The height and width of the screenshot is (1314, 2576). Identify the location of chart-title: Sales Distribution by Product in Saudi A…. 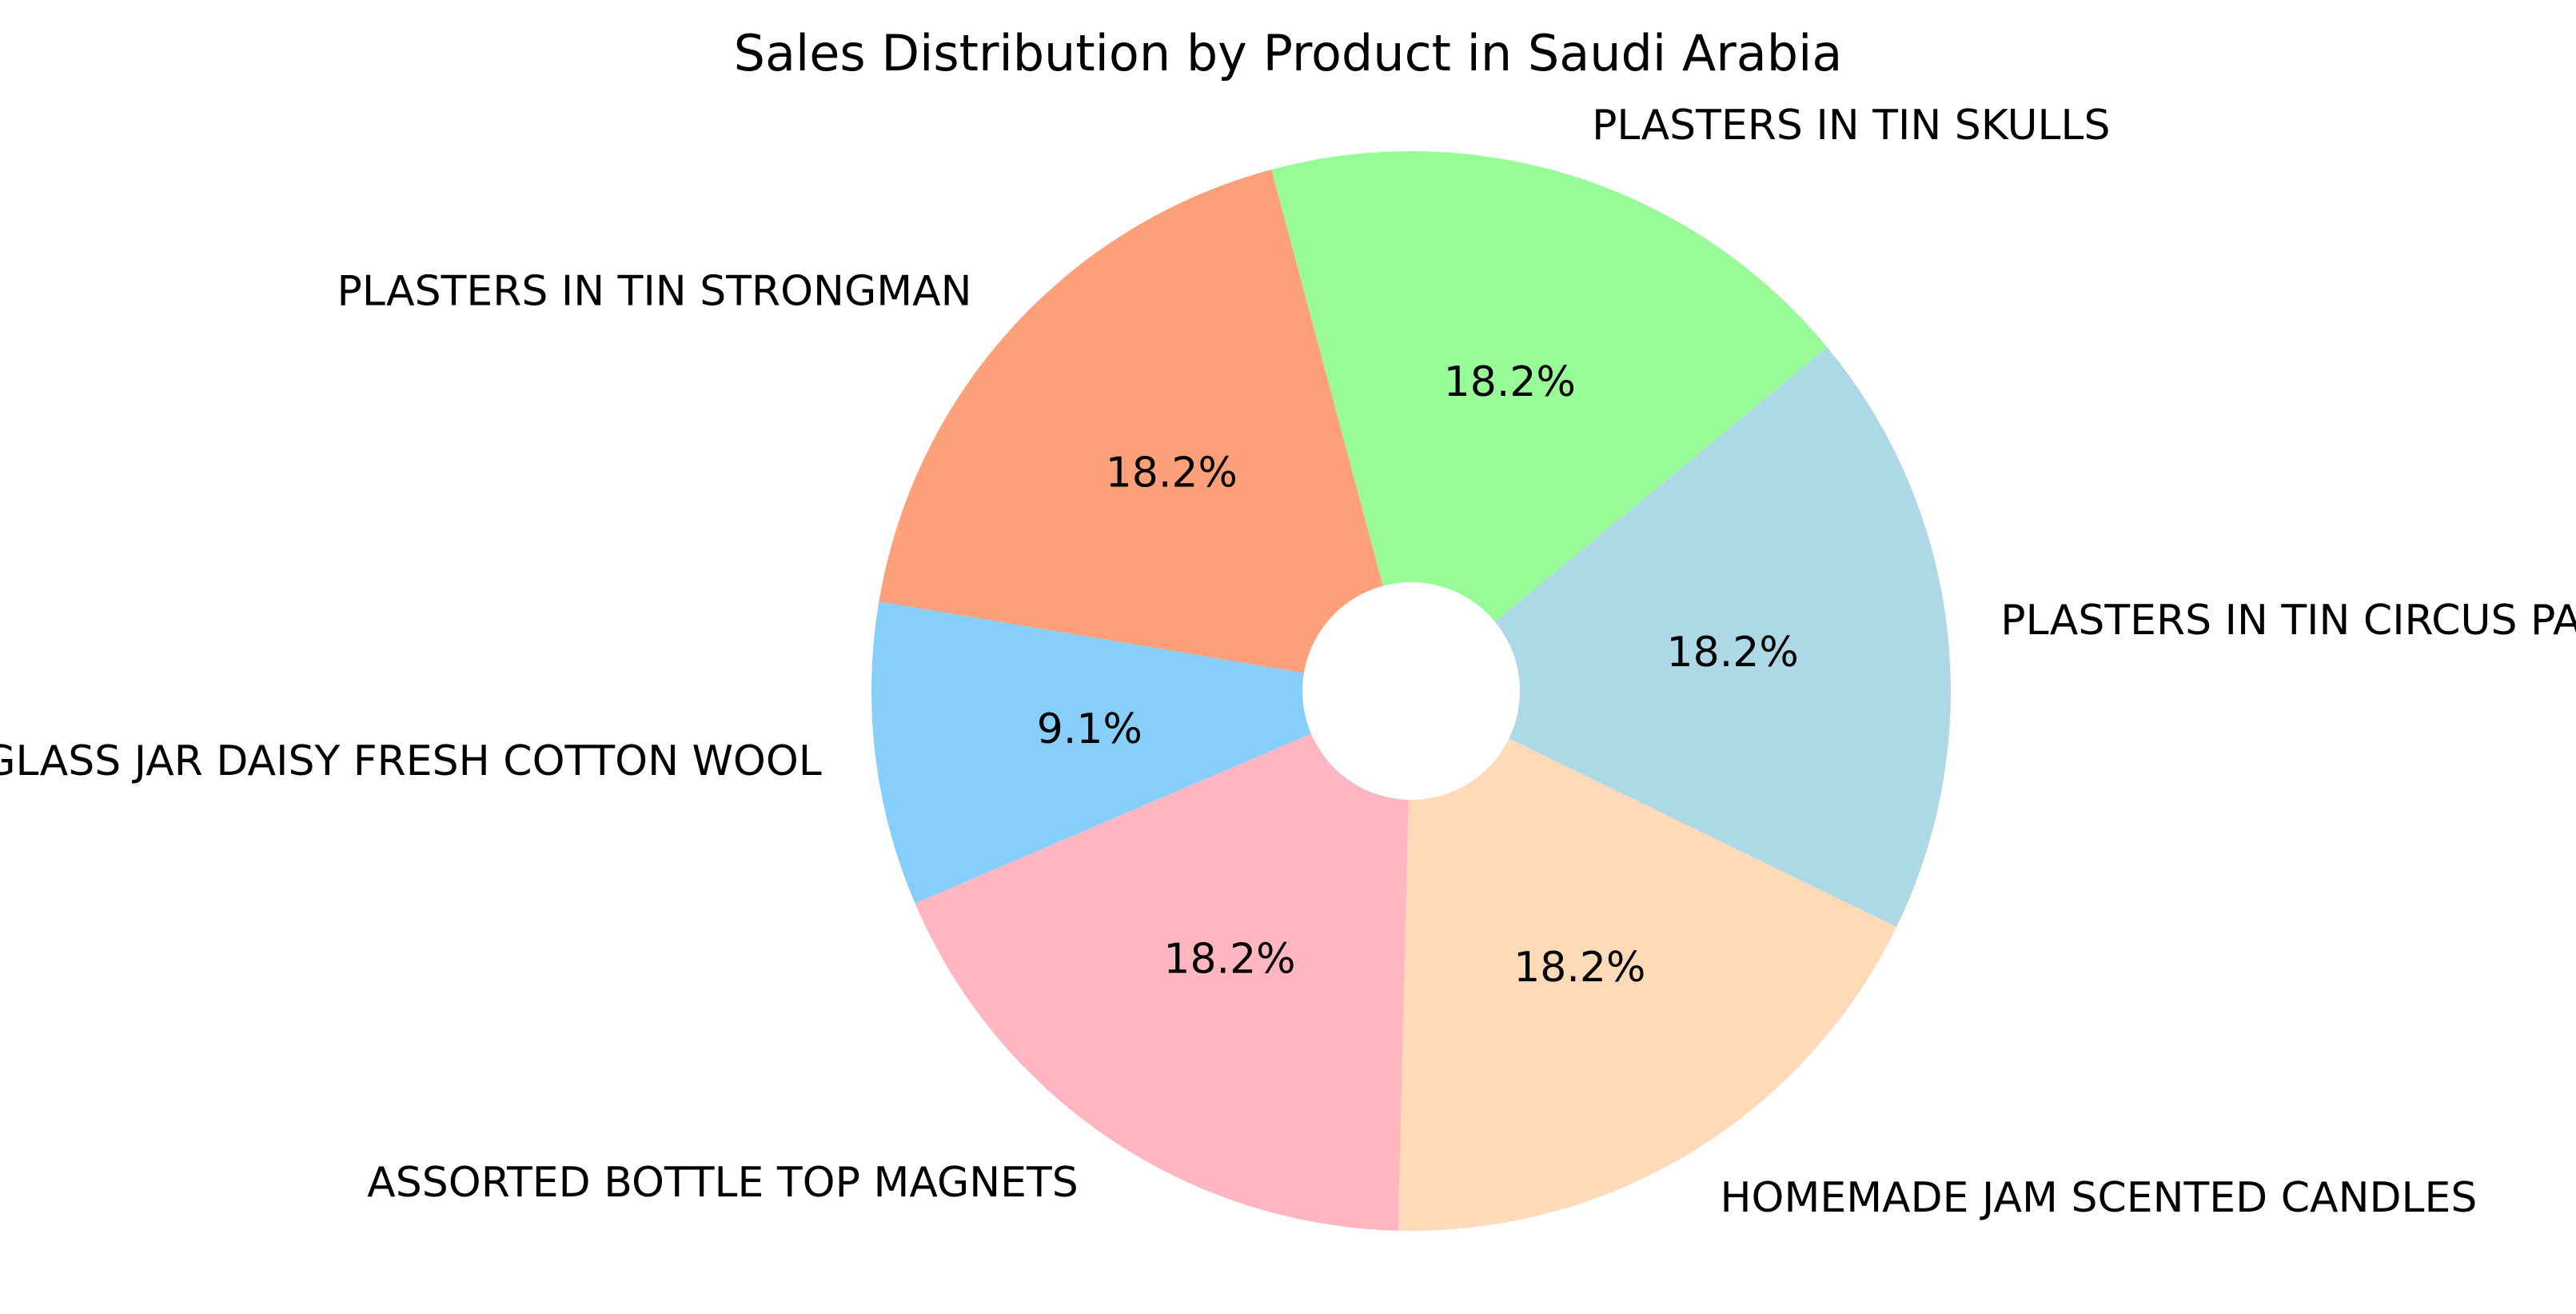
(1288, 53).